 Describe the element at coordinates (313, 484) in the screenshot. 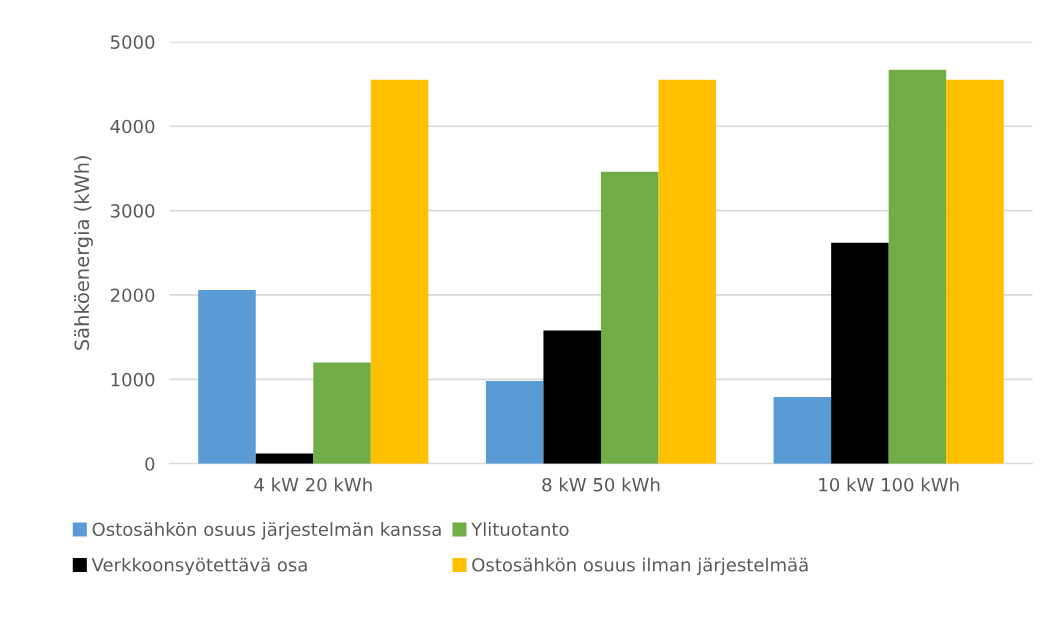

I see `x-tick-label: 4 kW 20 kWh` at that location.